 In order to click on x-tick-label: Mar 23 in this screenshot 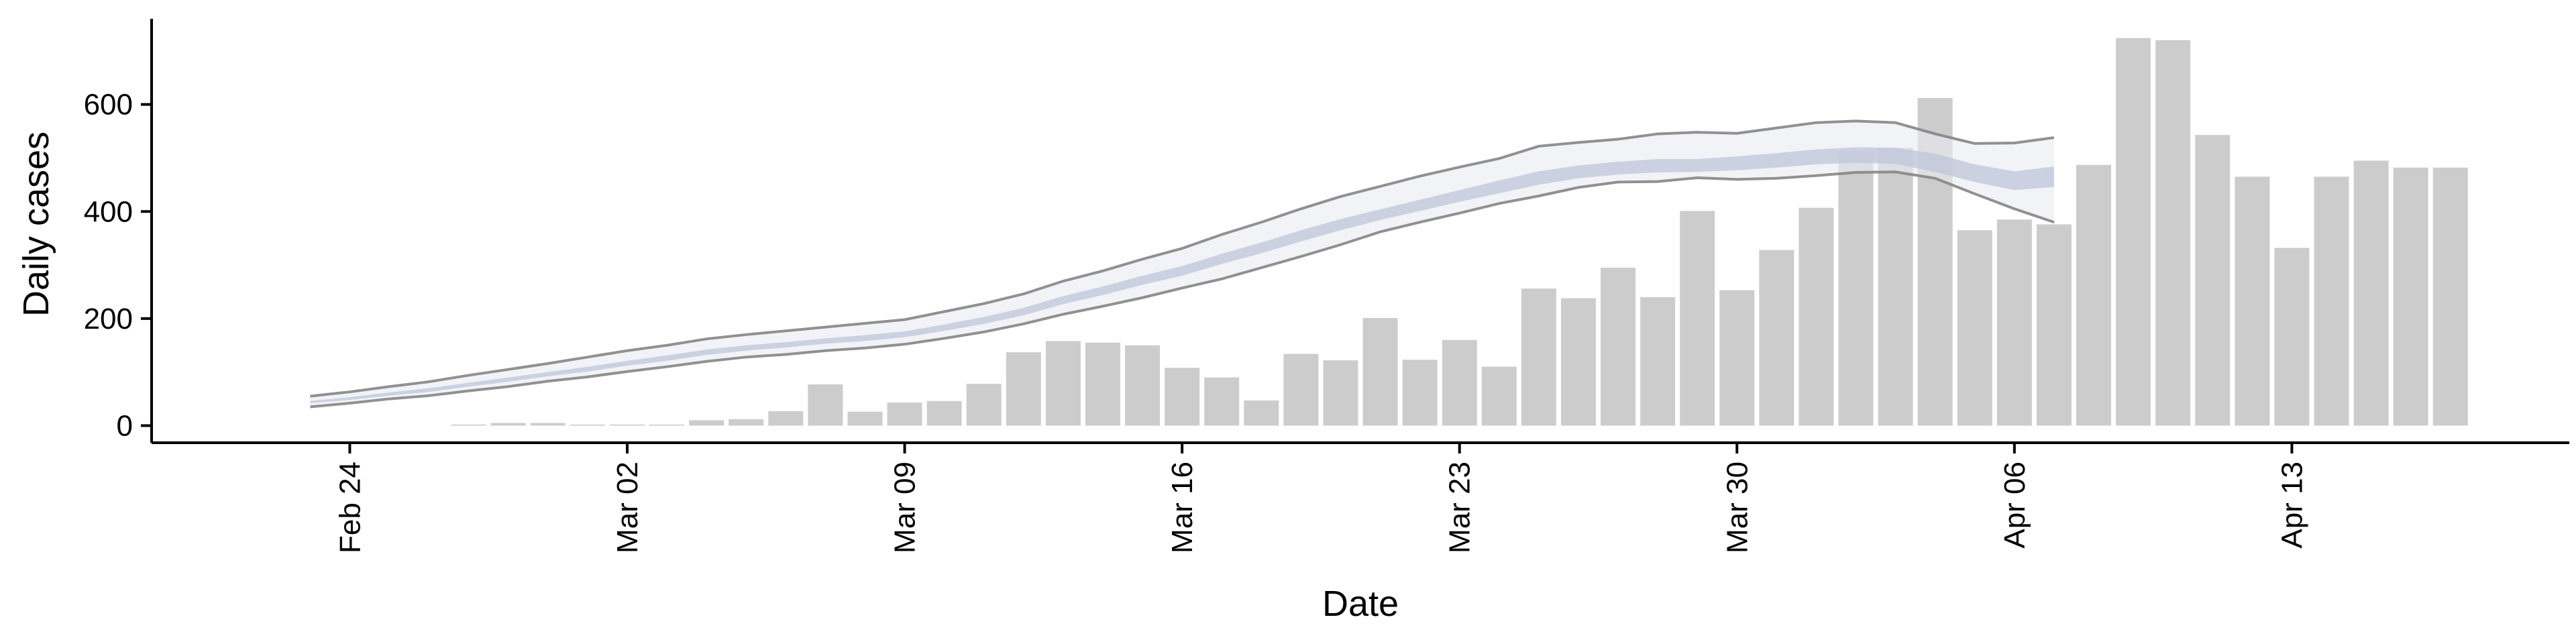, I will do `click(1460, 507)`.